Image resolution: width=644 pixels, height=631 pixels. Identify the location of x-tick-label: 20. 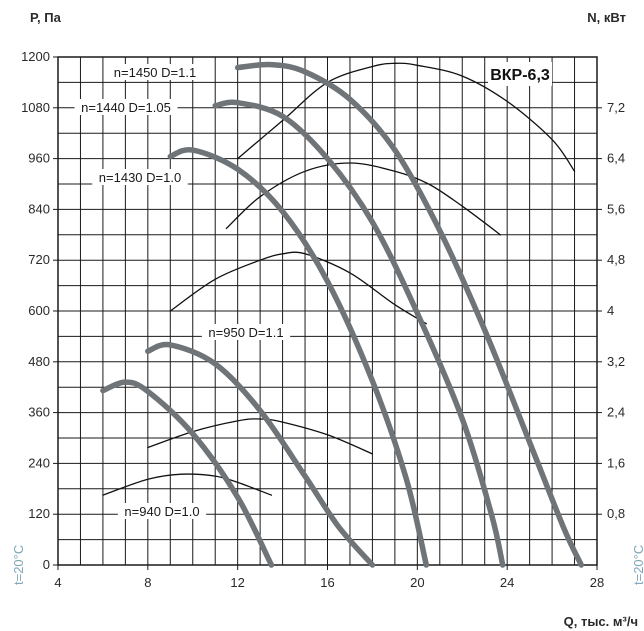
(417, 582).